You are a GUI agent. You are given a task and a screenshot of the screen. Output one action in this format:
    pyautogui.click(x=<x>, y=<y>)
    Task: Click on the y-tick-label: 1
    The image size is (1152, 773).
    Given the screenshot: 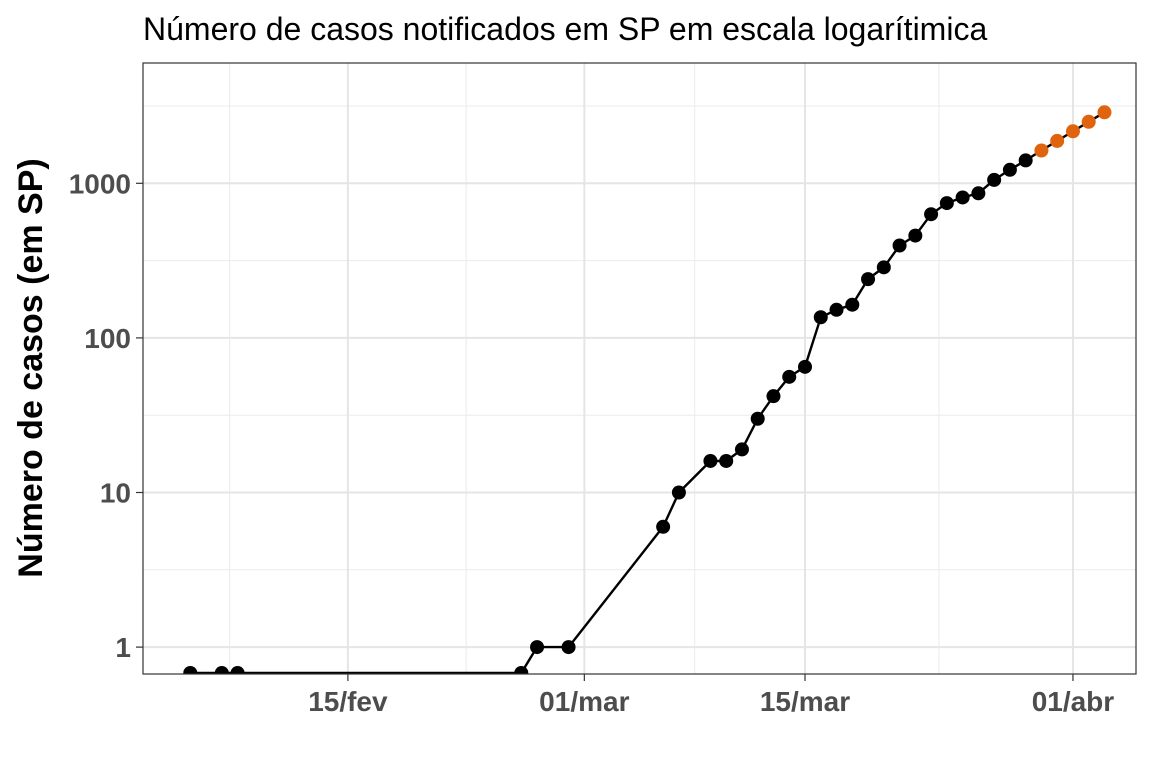 What is the action you would take?
    pyautogui.click(x=123, y=647)
    